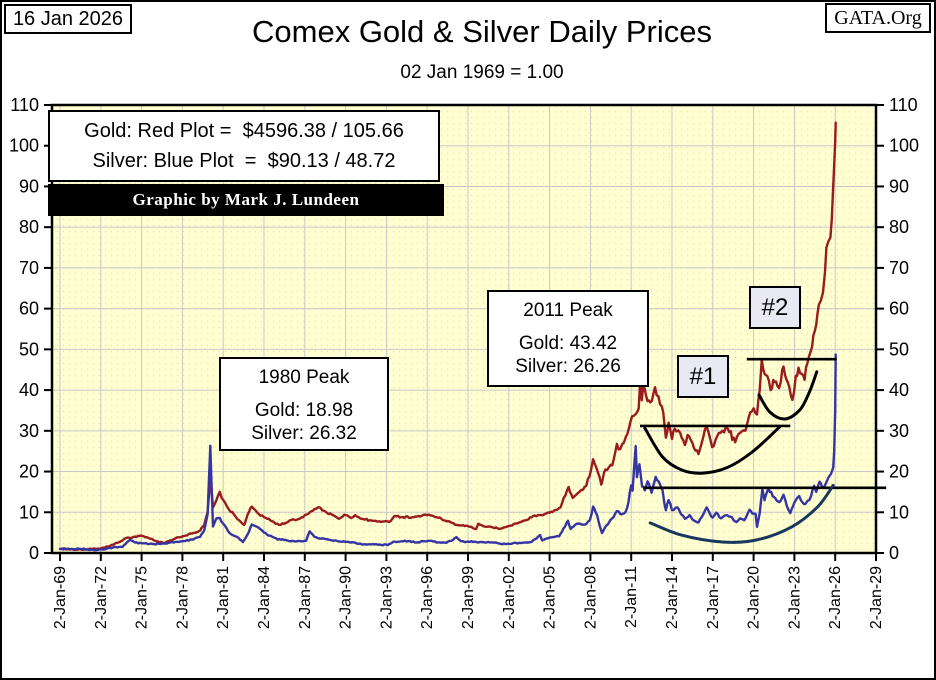 This screenshot has height=680, width=936. What do you see at coordinates (304, 410) in the screenshot?
I see `annotation-1980-gold: Gold: 18.98` at bounding box center [304, 410].